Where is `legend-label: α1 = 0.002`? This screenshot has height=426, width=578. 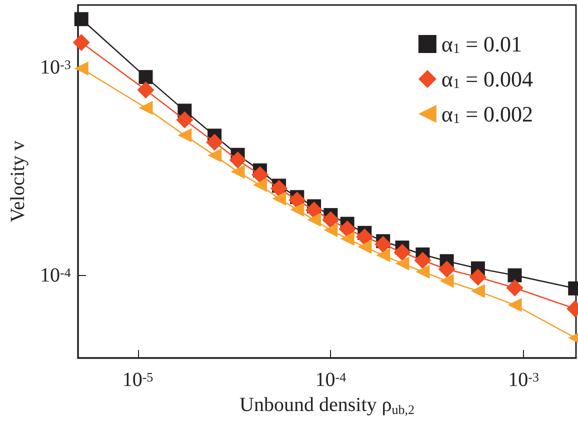
legend-label: α1 = 0.002 is located at coordinates (487, 114).